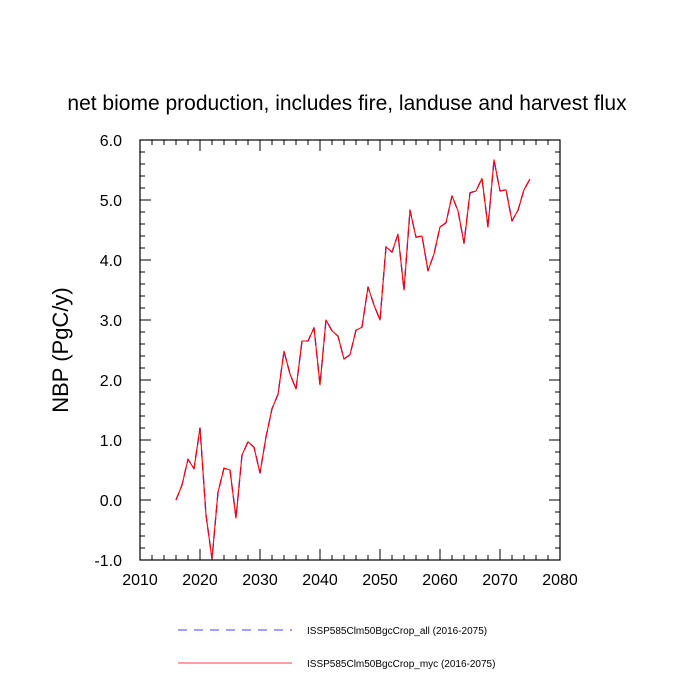  I want to click on legend-label-0: ISSP585Clm50BgcCrop_all (2016-2075), so click(397, 631).